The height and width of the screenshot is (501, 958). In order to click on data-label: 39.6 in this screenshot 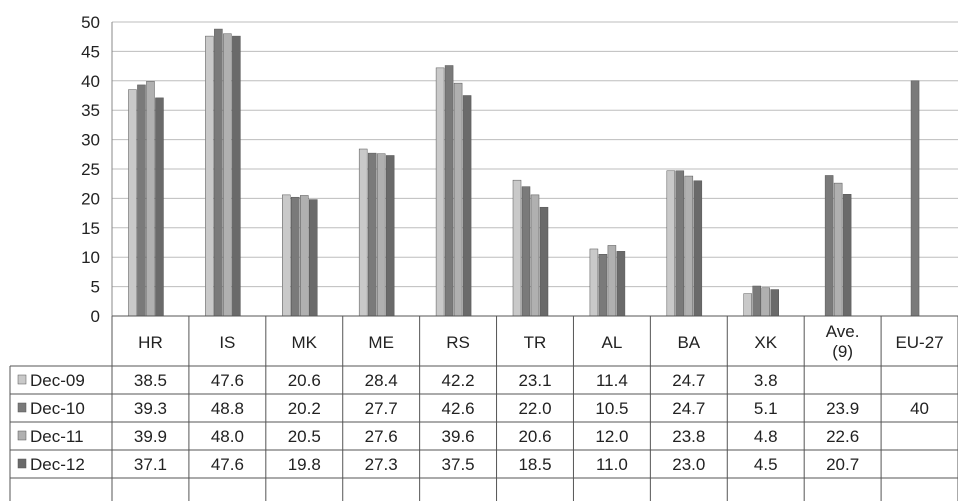, I will do `click(458, 436)`.